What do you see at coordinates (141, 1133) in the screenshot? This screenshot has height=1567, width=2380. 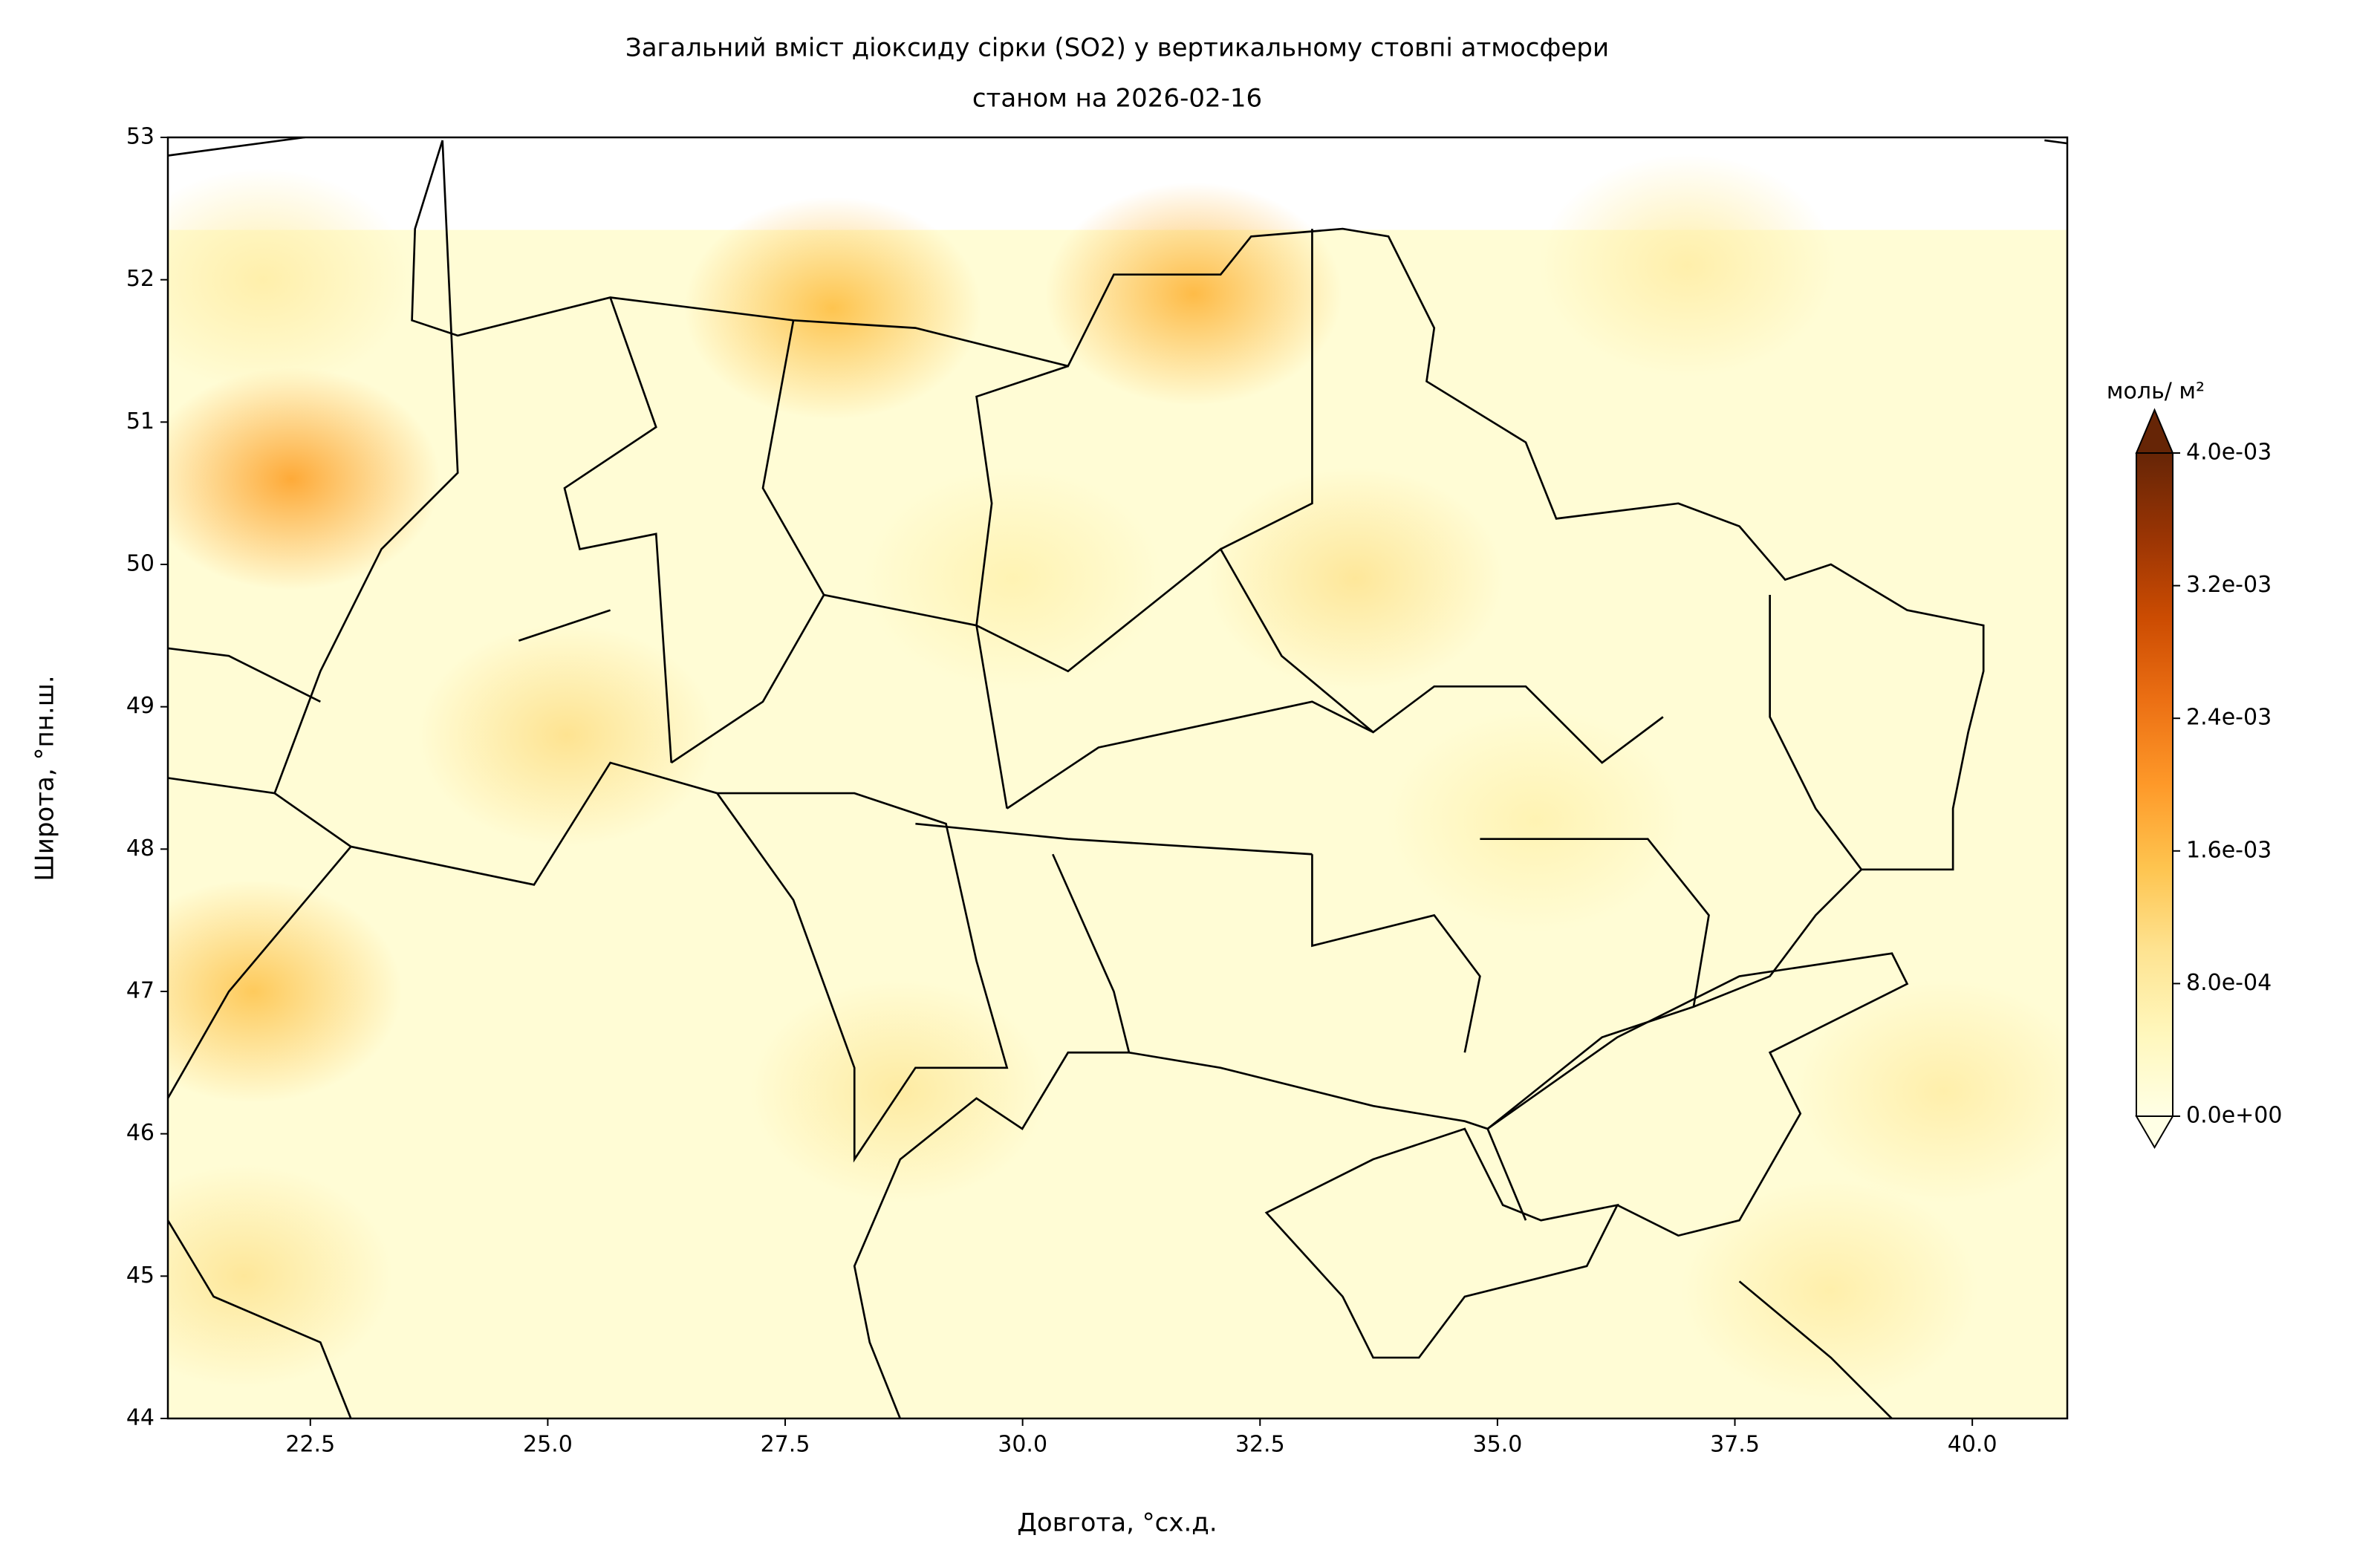 I see `y-tick-label: 46` at bounding box center [141, 1133].